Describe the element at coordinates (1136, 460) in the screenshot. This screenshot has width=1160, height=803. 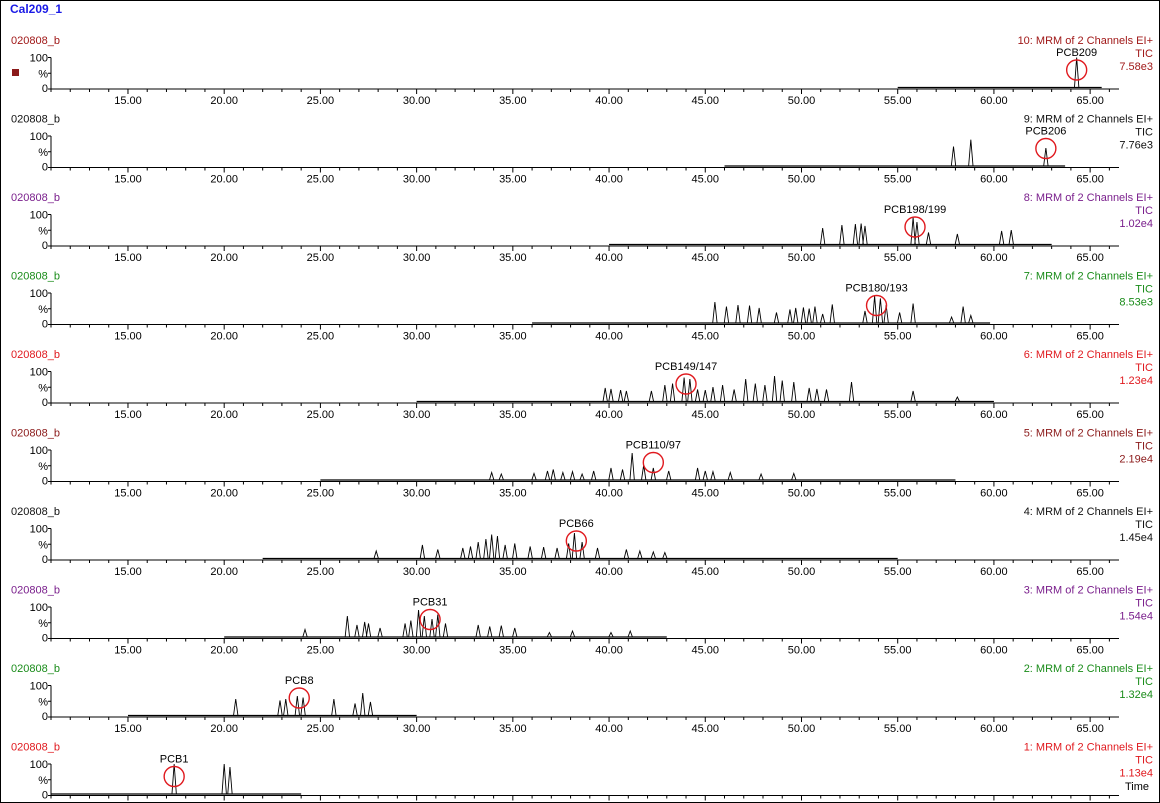
I see `intensity-label: 2.19e4` at that location.